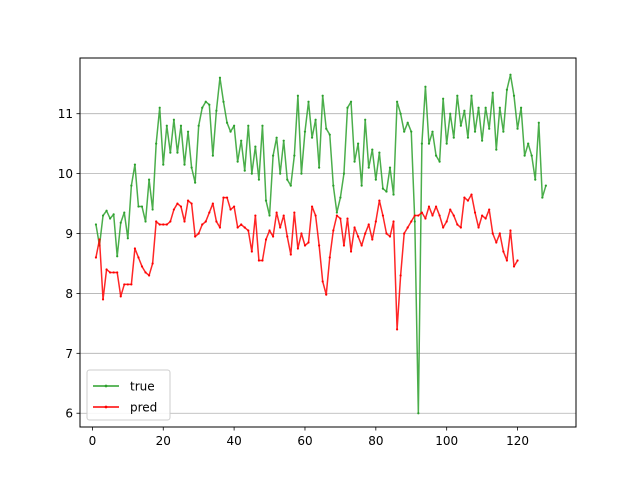 This screenshot has height=480, width=640. I want to click on legend-marker-pred, so click(106, 407).